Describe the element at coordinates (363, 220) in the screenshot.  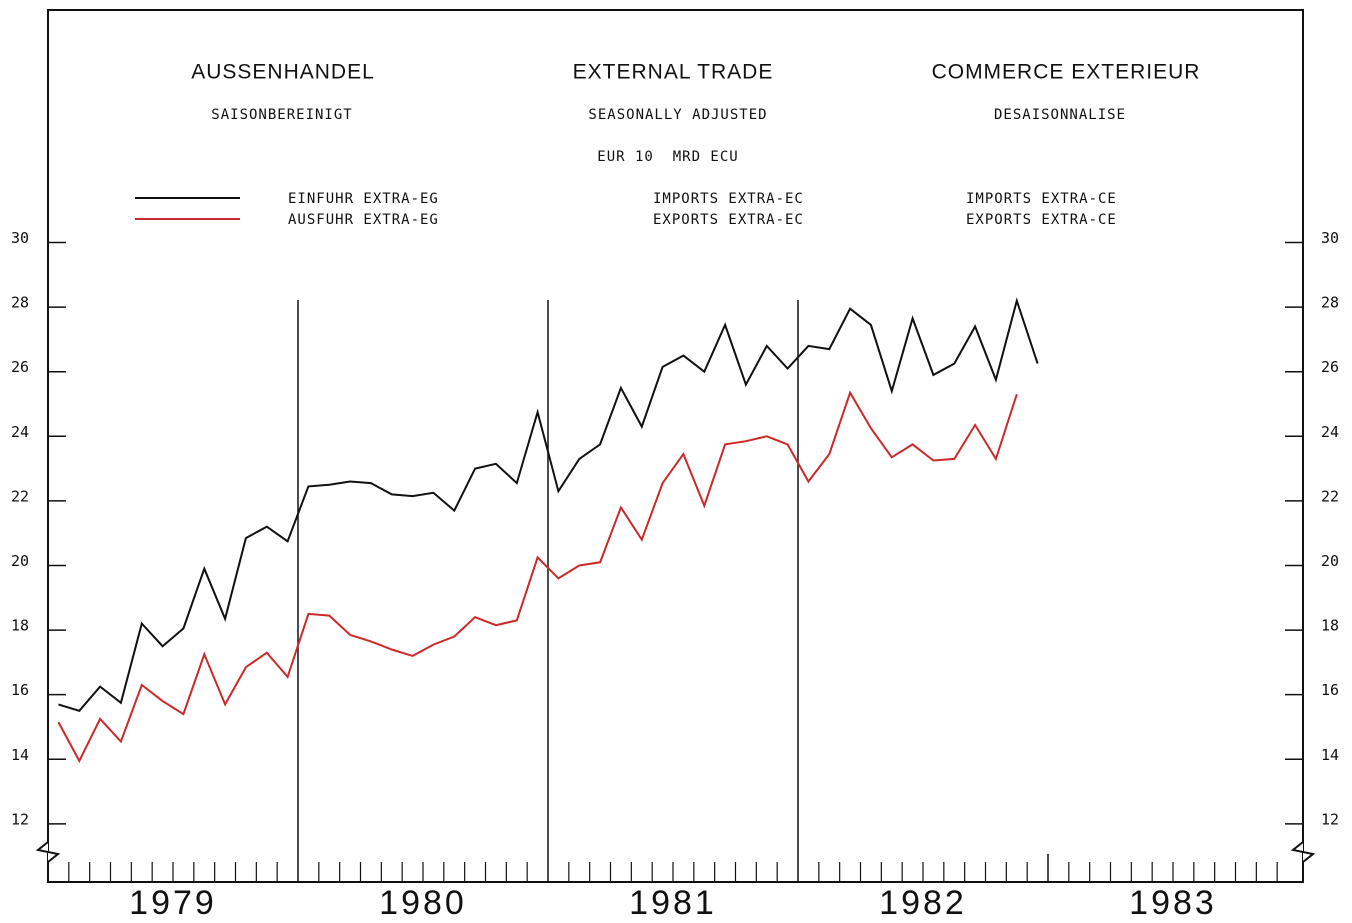
I see `legend-label: AUSFUHR EXTRA-EG` at that location.